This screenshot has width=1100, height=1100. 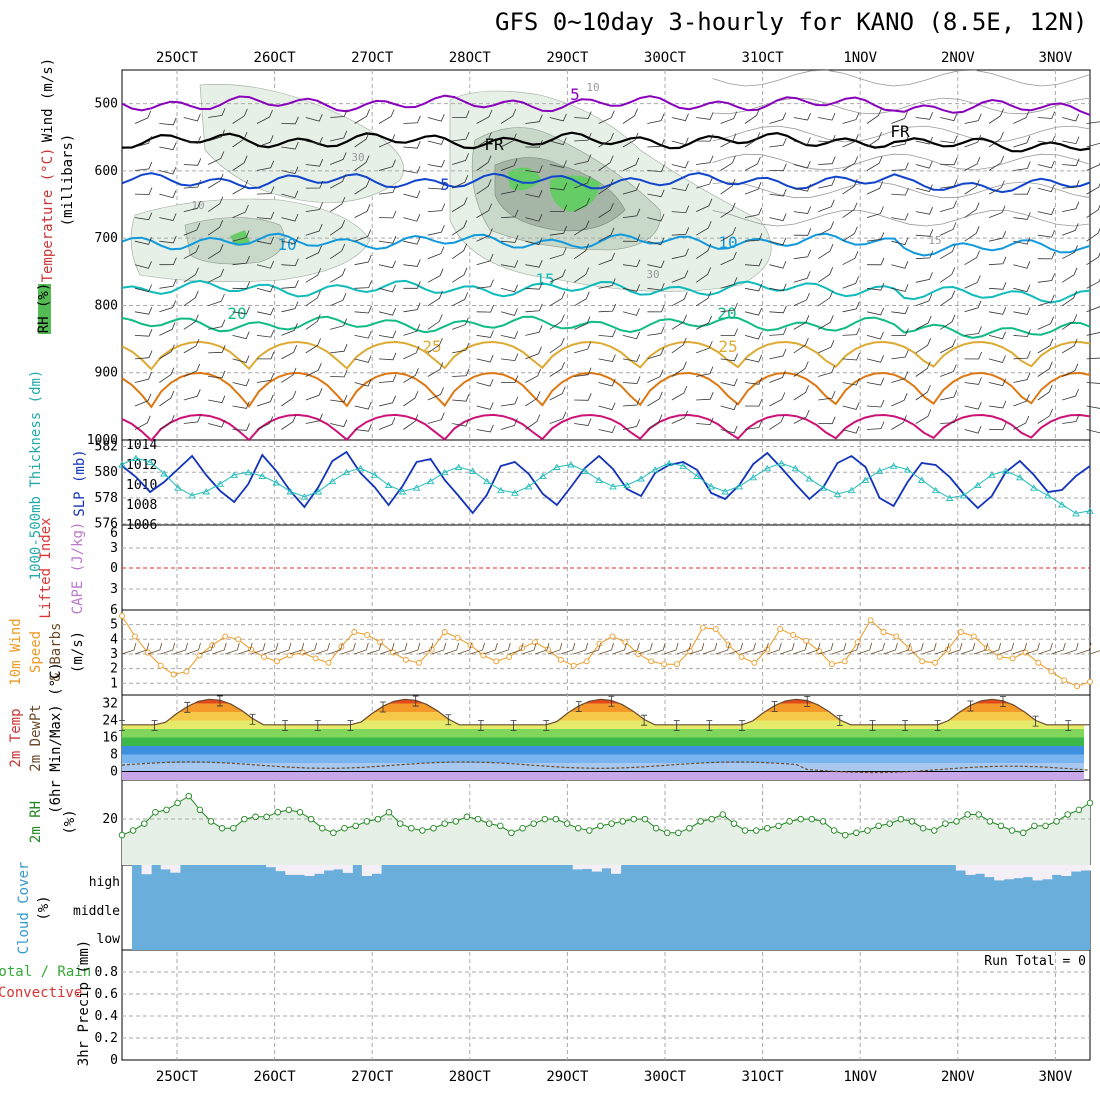 What do you see at coordinates (114, 589) in the screenshot?
I see `li-tick-label: 3` at bounding box center [114, 589].